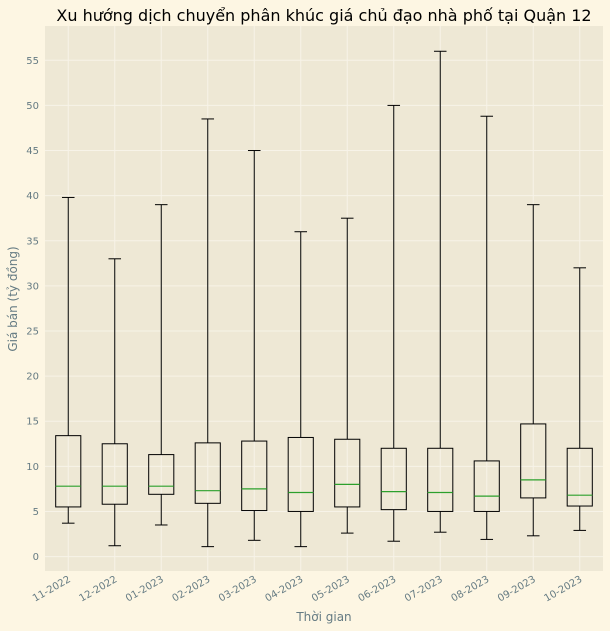  Describe the element at coordinates (378, 589) in the screenshot. I see `x-tick-label: 06-2023` at that location.